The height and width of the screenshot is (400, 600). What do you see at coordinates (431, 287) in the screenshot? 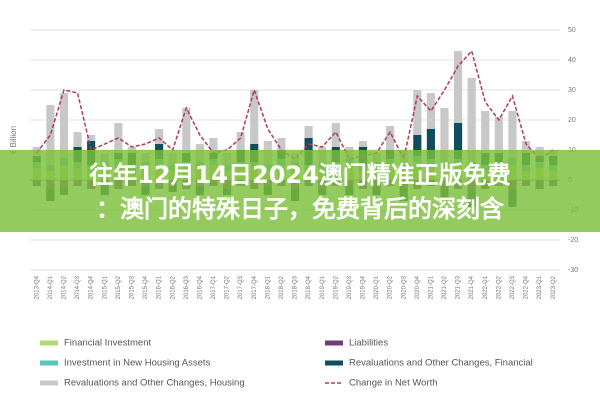
I see `x-tick-label: 2021-Q1` at bounding box center [431, 287].